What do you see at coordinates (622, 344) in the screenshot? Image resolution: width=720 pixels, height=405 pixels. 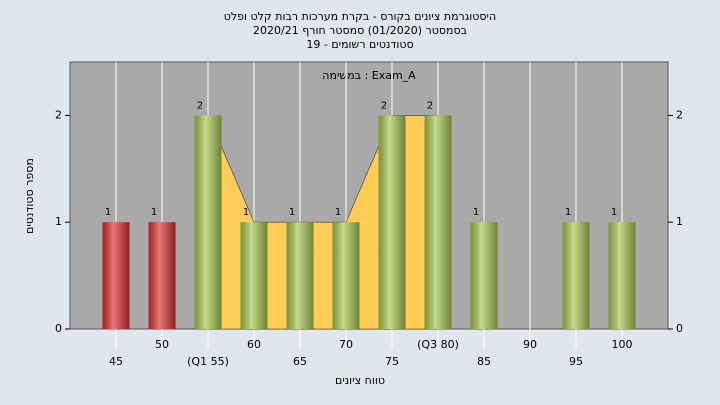 I see `x-tick-label: 100` at bounding box center [622, 344].